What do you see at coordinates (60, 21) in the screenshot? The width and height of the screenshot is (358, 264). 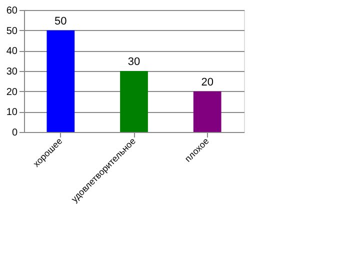 I see `data-label: 50` at bounding box center [60, 21].